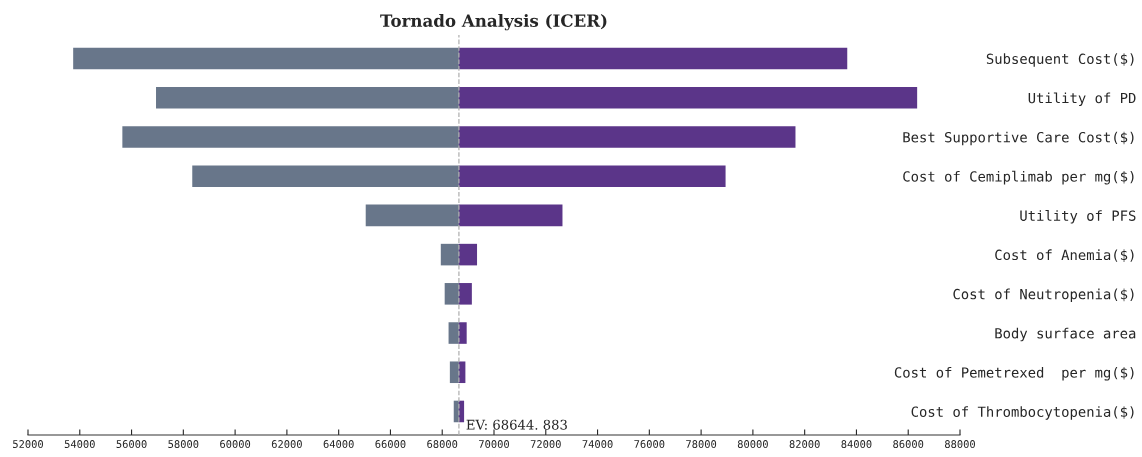 This screenshot has width=1142, height=457. I want to click on x-tick-label: 86000, so click(908, 444).